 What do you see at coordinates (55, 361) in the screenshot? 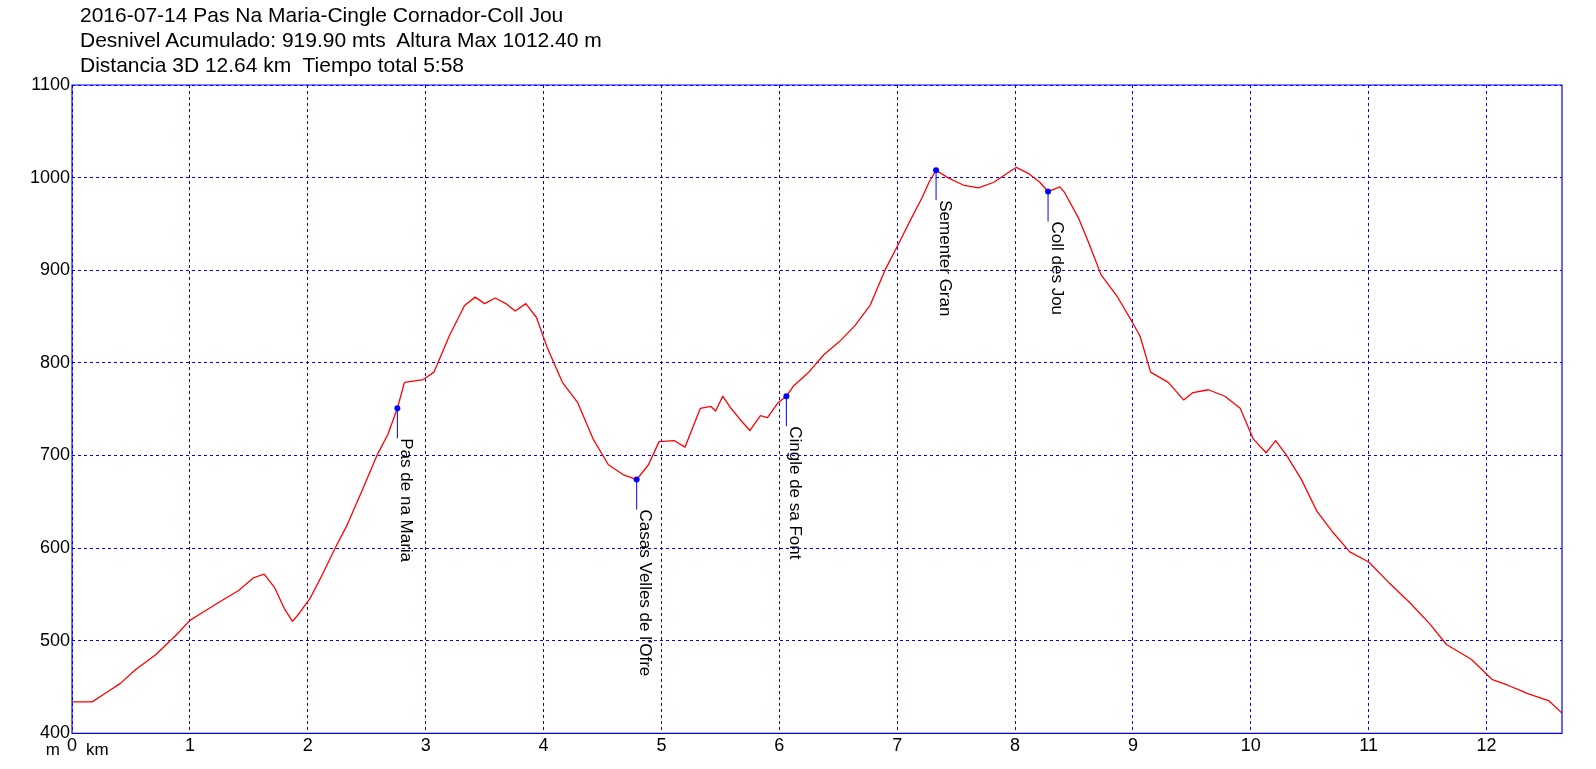
I see `y-tick-label: 800` at bounding box center [55, 361].